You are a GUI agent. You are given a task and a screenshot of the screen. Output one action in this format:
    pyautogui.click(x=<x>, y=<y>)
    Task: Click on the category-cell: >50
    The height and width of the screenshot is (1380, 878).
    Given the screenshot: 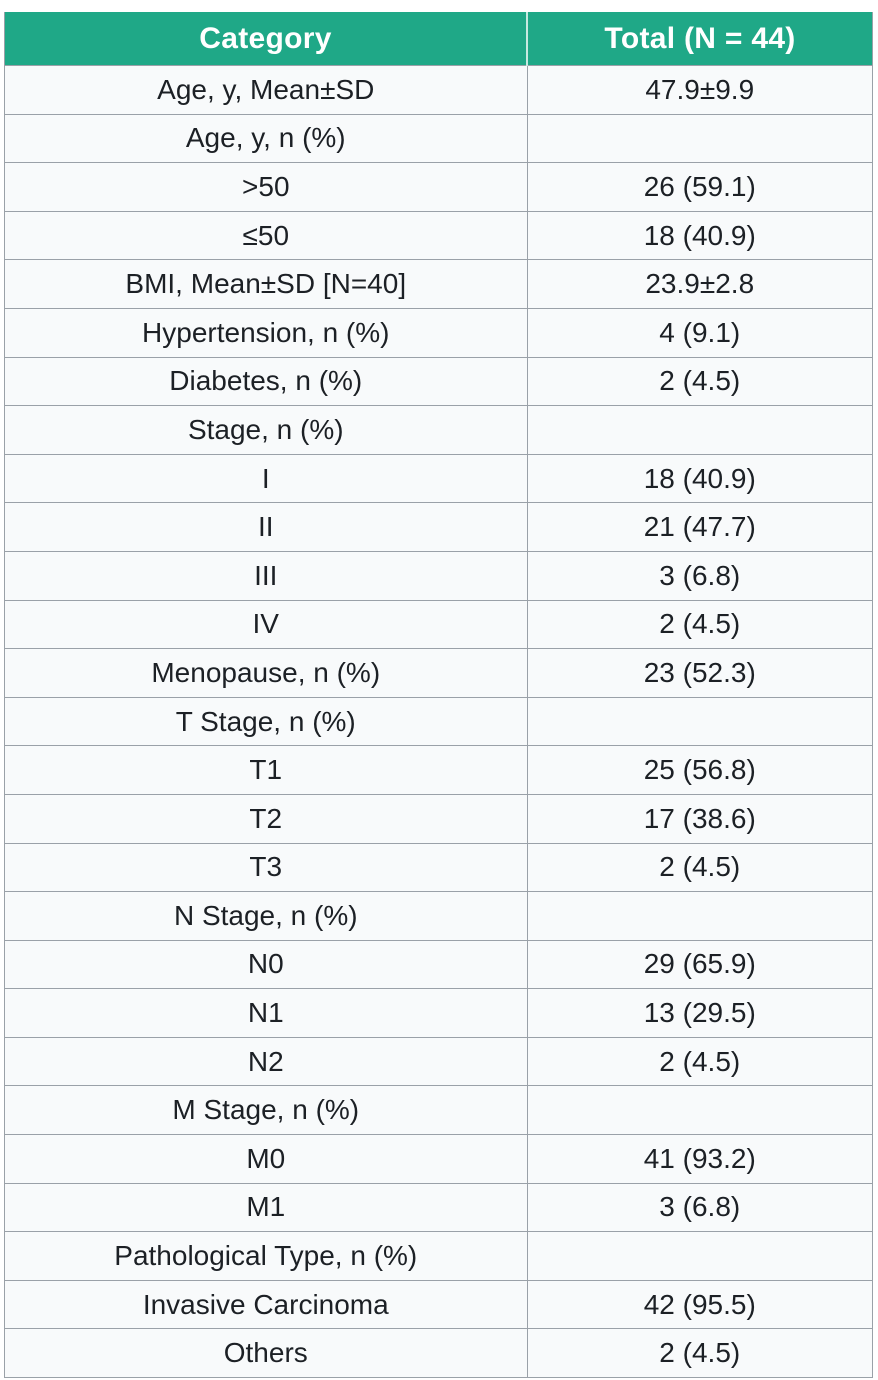 What is the action you would take?
    pyautogui.click(x=266, y=187)
    